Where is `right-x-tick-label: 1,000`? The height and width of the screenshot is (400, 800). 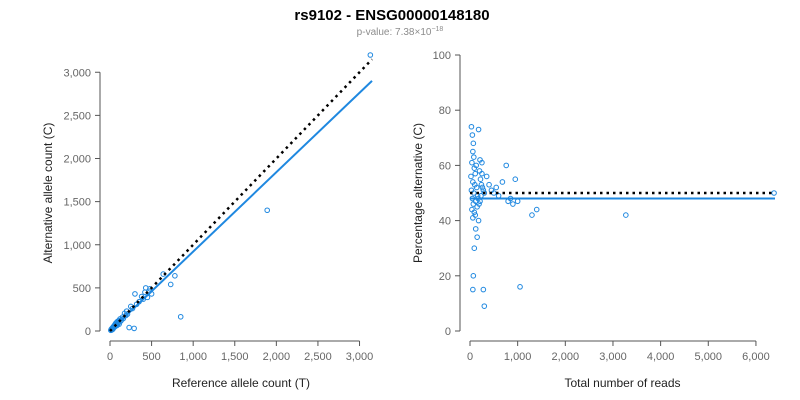
right-x-tick-label: 1,000 is located at coordinates (518, 357).